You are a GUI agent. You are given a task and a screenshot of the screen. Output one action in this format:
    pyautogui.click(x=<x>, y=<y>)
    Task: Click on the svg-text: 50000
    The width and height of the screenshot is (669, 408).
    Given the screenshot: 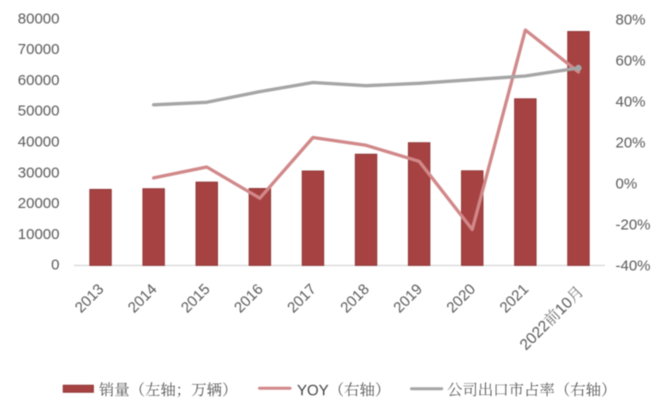 What is the action you would take?
    pyautogui.click(x=39, y=111)
    